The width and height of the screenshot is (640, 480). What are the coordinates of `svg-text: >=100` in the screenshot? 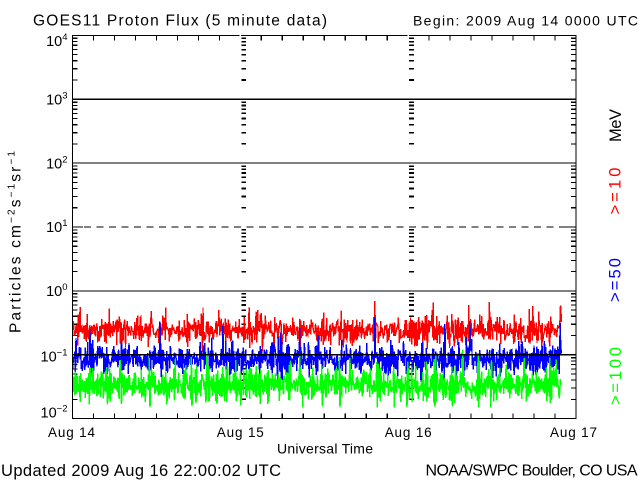 It's located at (616, 376).